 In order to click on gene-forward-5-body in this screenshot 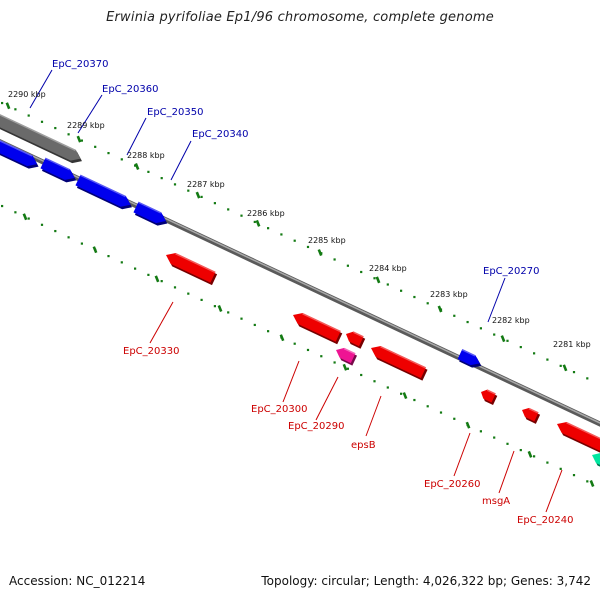, I will do `click(468, 357)`.